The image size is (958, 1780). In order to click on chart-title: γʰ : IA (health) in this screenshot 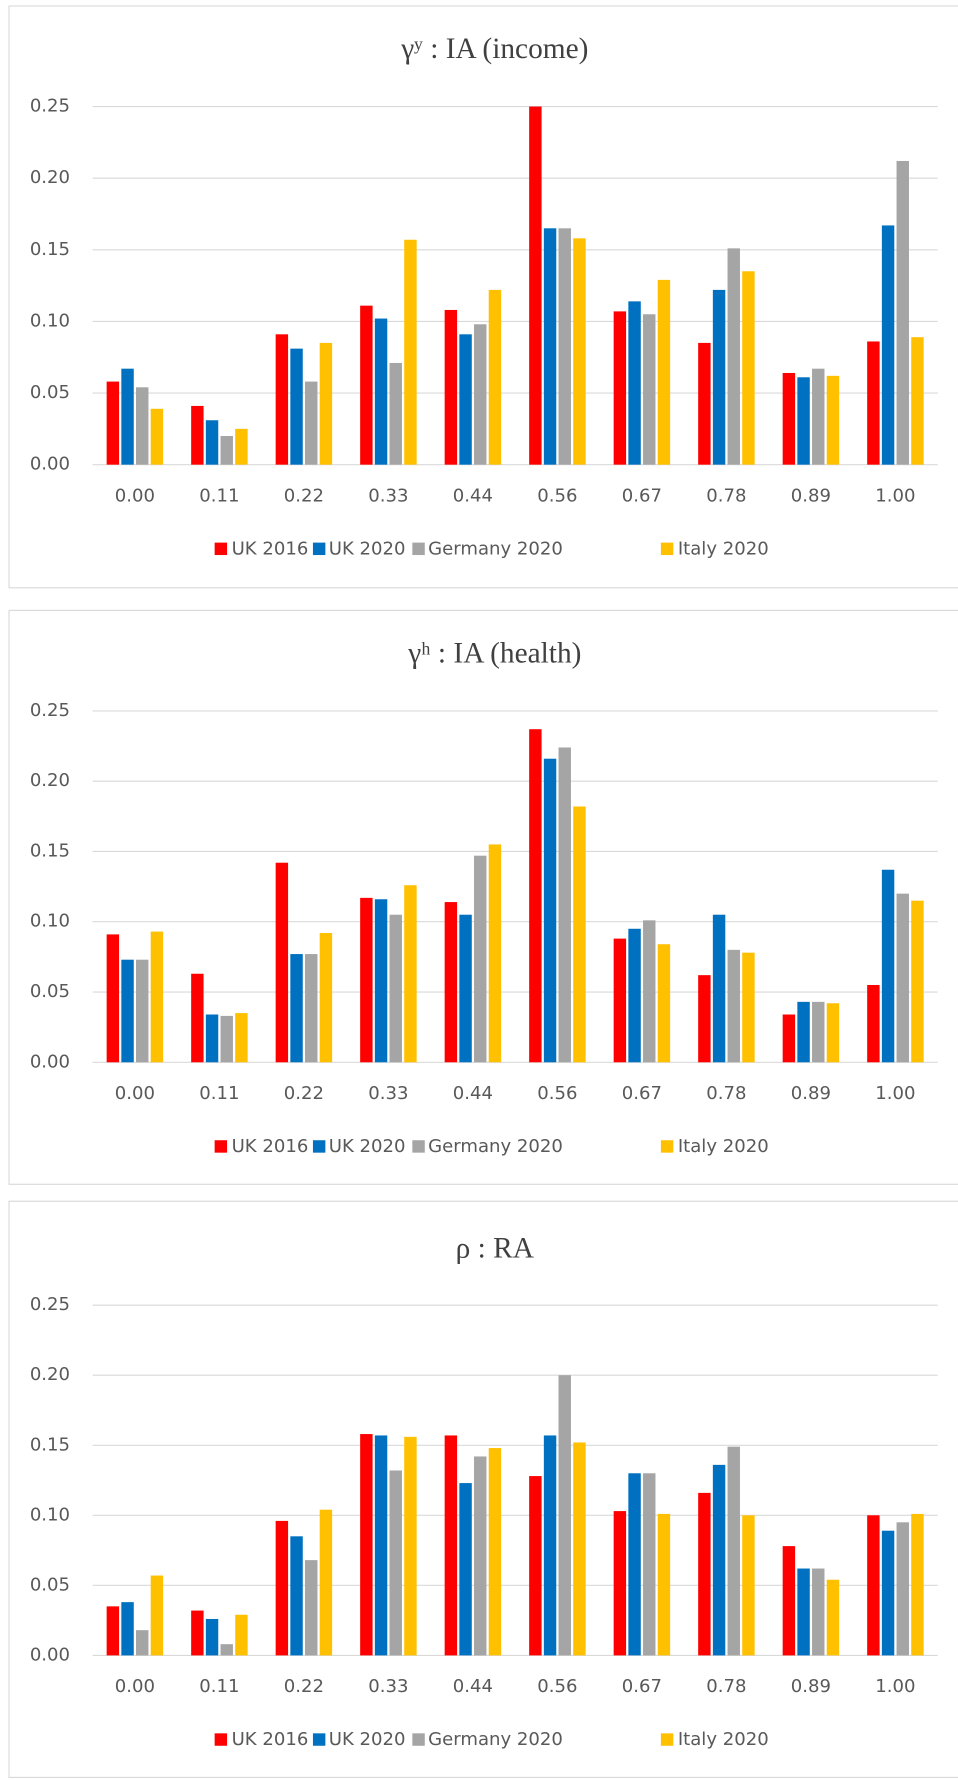, I will do `click(494, 653)`.